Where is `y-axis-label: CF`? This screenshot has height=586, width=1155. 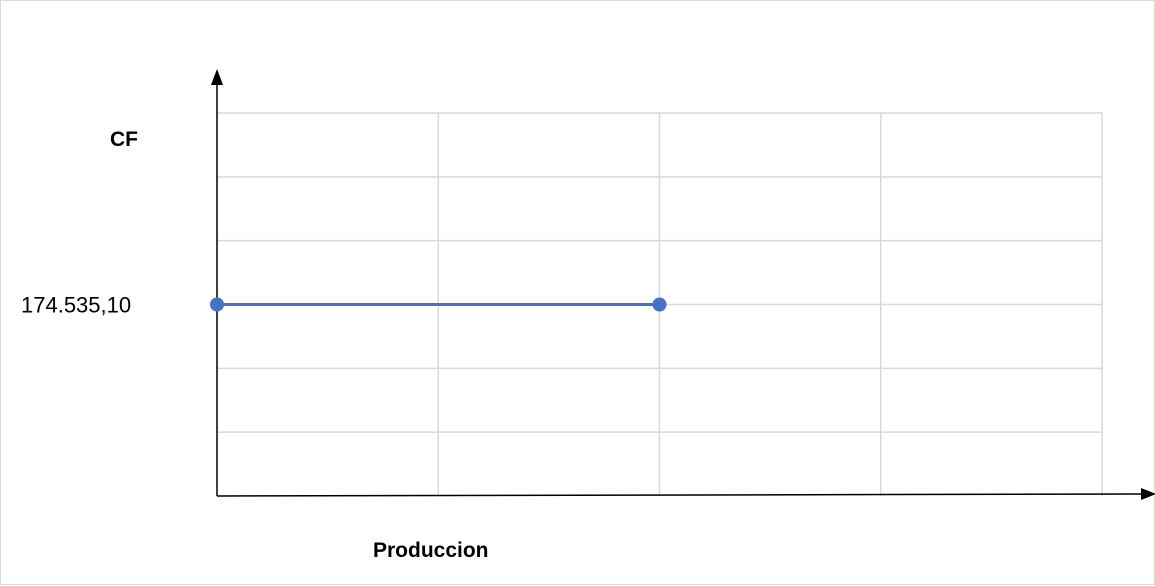 y-axis-label: CF is located at coordinates (124, 139).